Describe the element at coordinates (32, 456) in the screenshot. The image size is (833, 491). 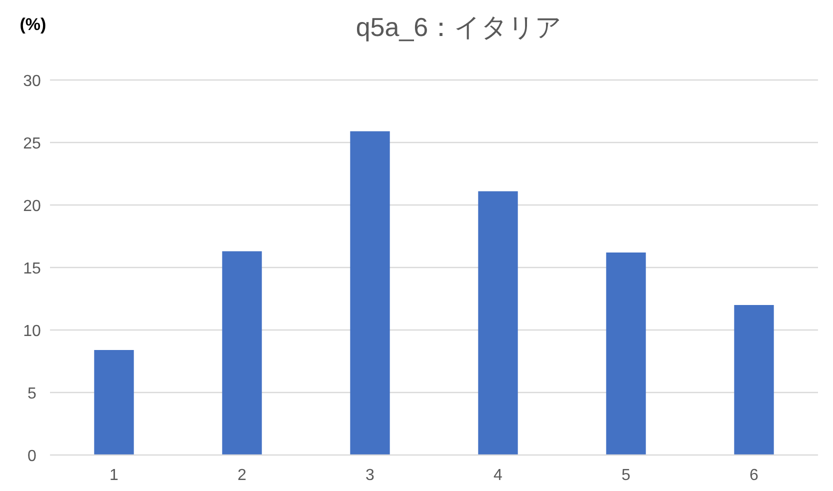
I see `y-tick-label: 0` at that location.